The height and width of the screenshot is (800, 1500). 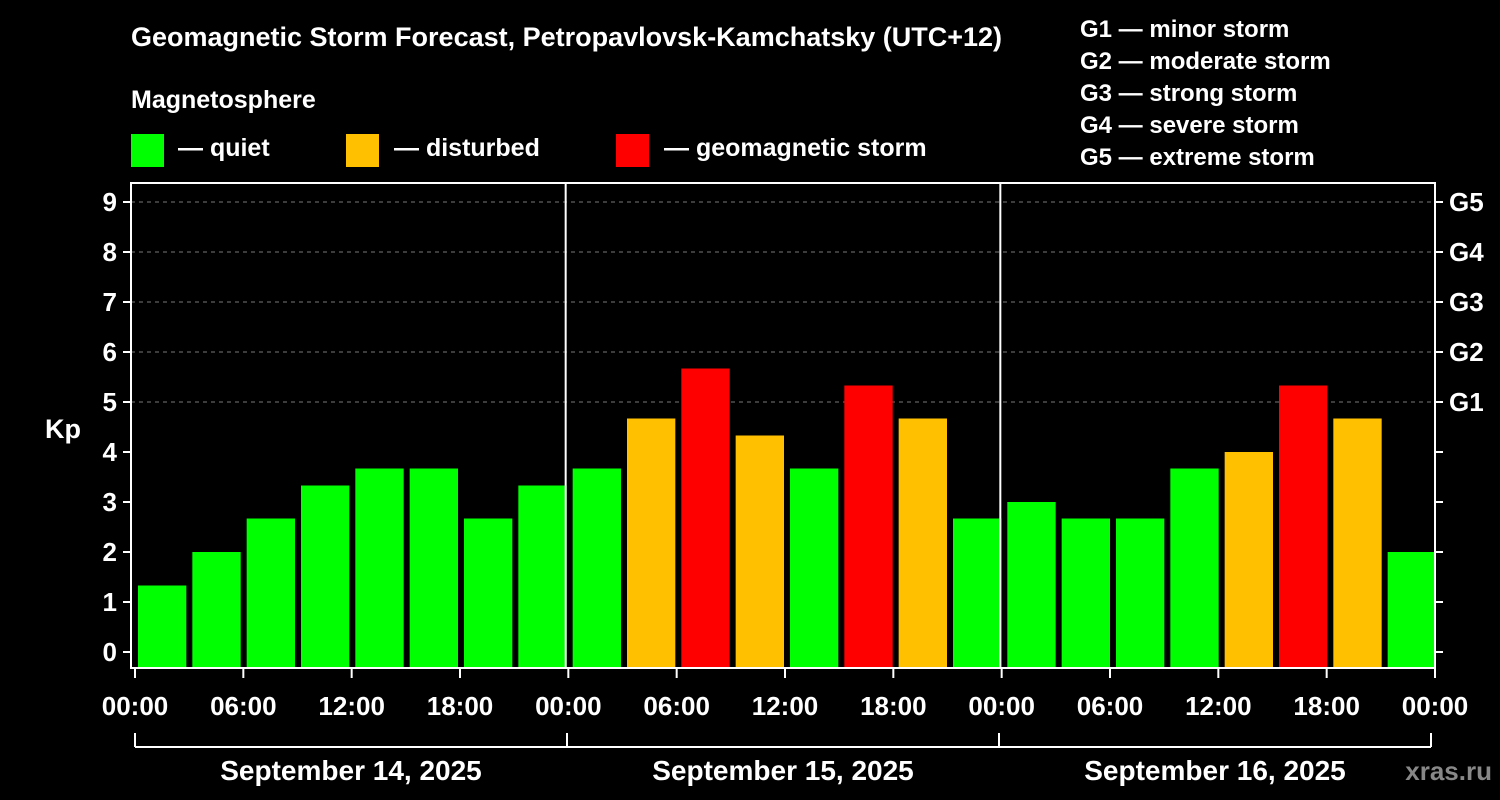 What do you see at coordinates (135, 706) in the screenshot?
I see `x-tick-label-0: 00:00` at bounding box center [135, 706].